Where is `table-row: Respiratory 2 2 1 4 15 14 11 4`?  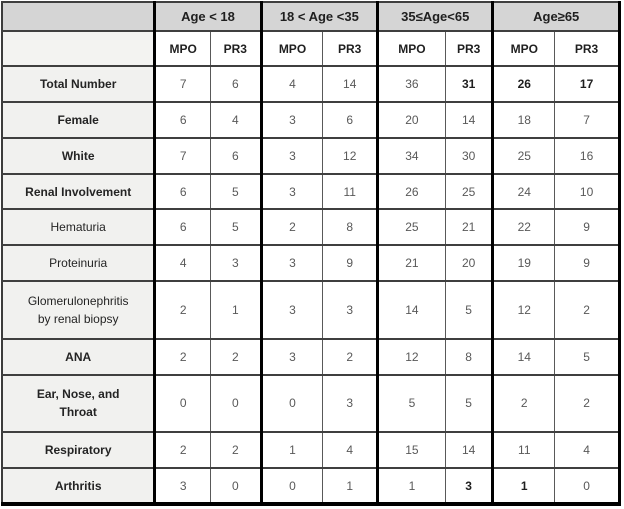
table-row: Respiratory 2 2 1 4 15 14 11 4 is located at coordinates (310, 450).